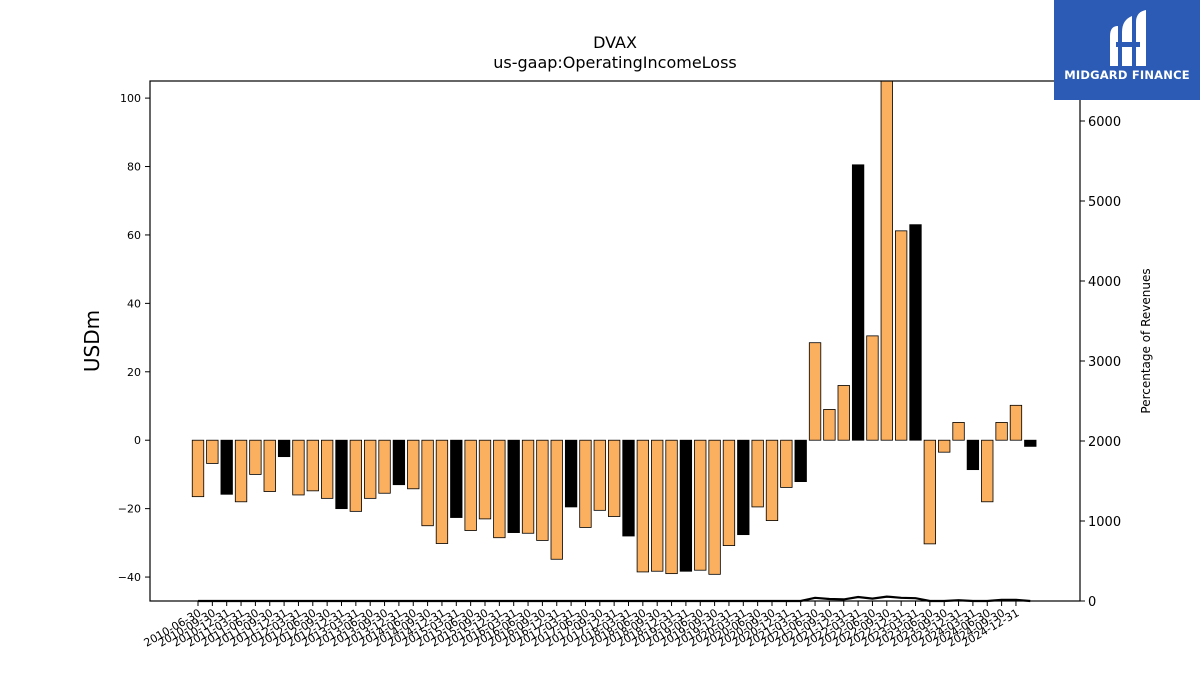  What do you see at coordinates (130, 98) in the screenshot?
I see `y-tick-label: 100` at bounding box center [130, 98].